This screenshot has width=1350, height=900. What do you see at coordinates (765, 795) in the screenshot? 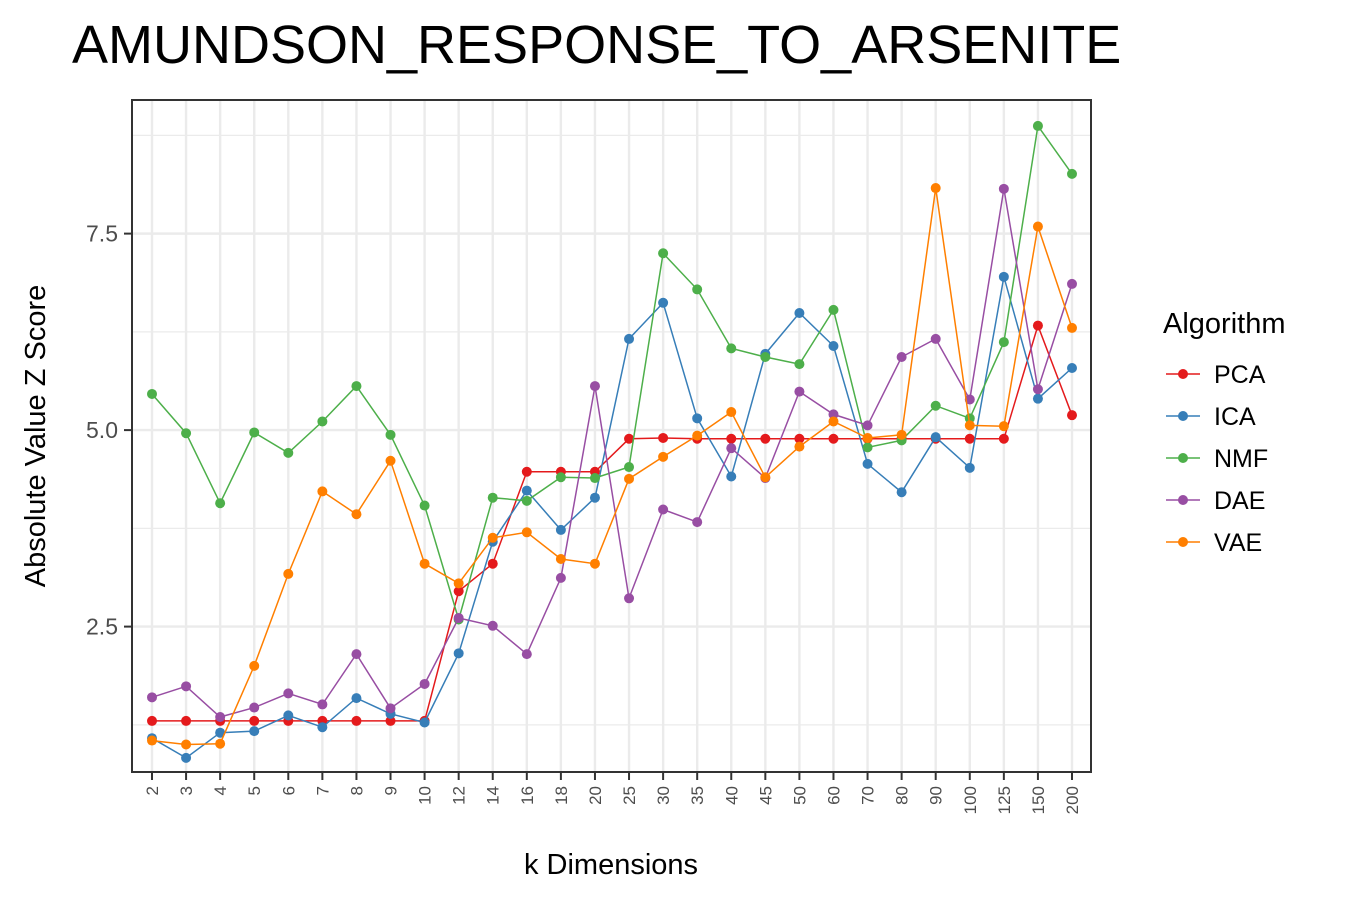
I see `x-tick-label: 45` at bounding box center [765, 795].